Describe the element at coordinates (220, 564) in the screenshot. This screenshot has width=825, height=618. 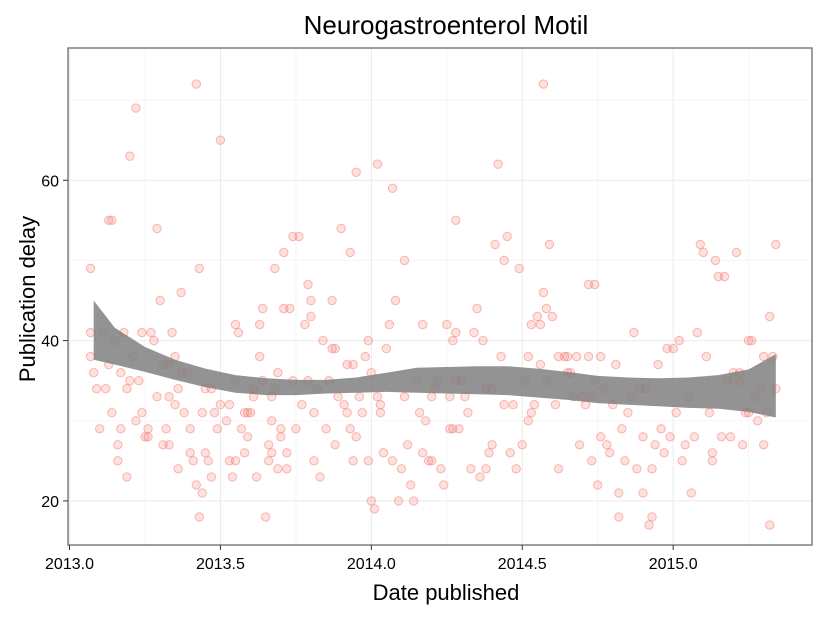
I see `x-tick-label: 2013.5` at that location.